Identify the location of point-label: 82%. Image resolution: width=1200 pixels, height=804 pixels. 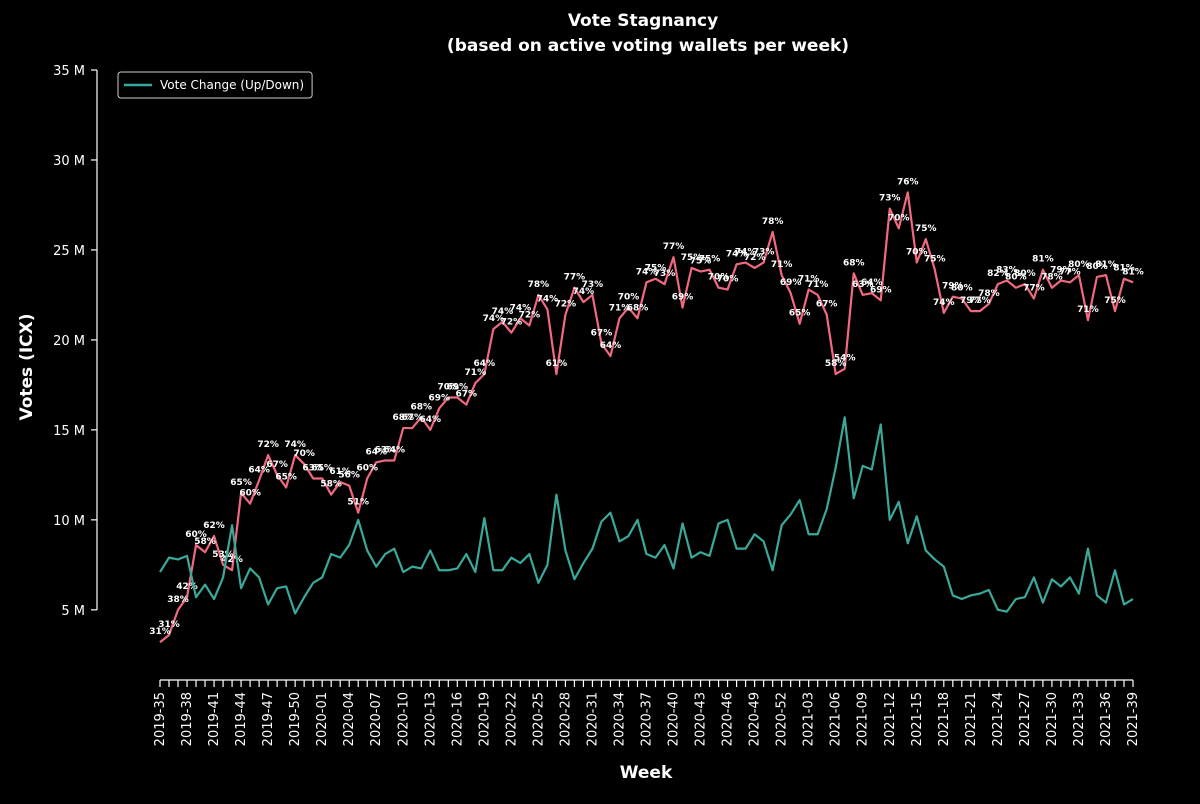
(998, 274).